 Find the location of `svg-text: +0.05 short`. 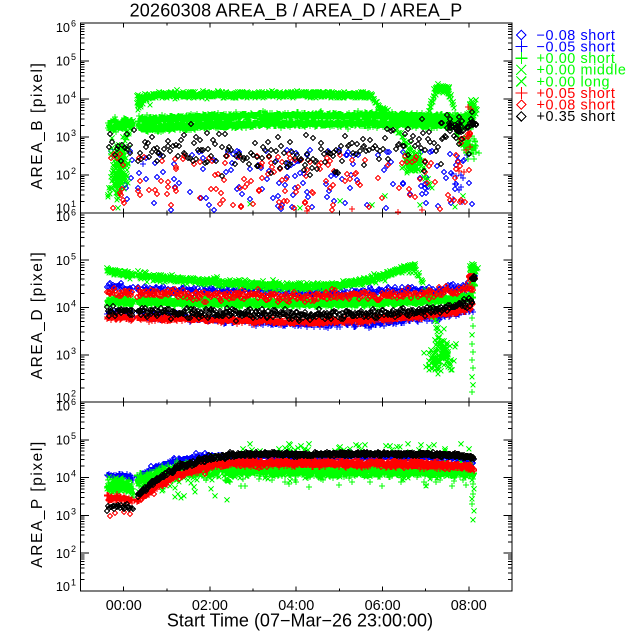

svg-text: +0.05 short is located at coordinates (576, 94).